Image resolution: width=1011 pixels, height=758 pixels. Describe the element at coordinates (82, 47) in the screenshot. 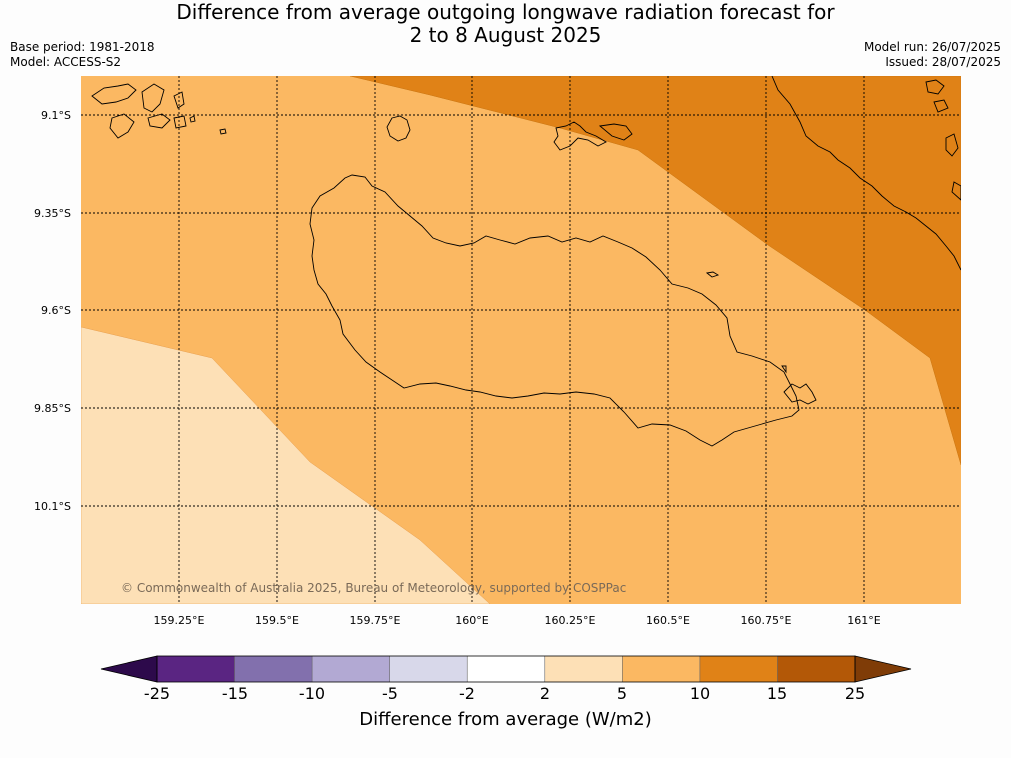

I see `base-period-text: Base period: 1981-2018` at that location.